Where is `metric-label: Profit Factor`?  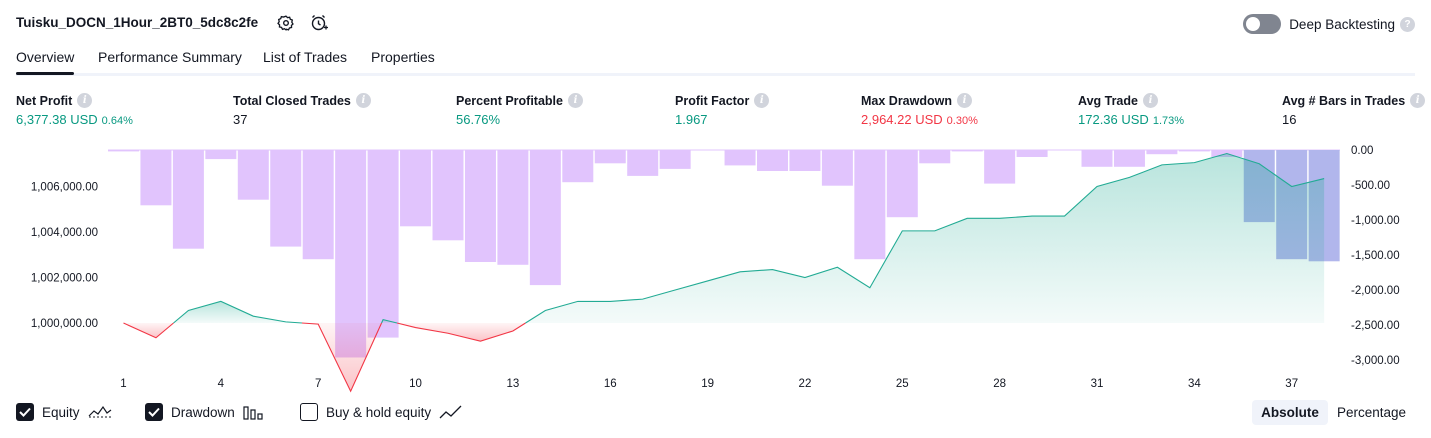
metric-label: Profit Factor is located at coordinates (712, 100).